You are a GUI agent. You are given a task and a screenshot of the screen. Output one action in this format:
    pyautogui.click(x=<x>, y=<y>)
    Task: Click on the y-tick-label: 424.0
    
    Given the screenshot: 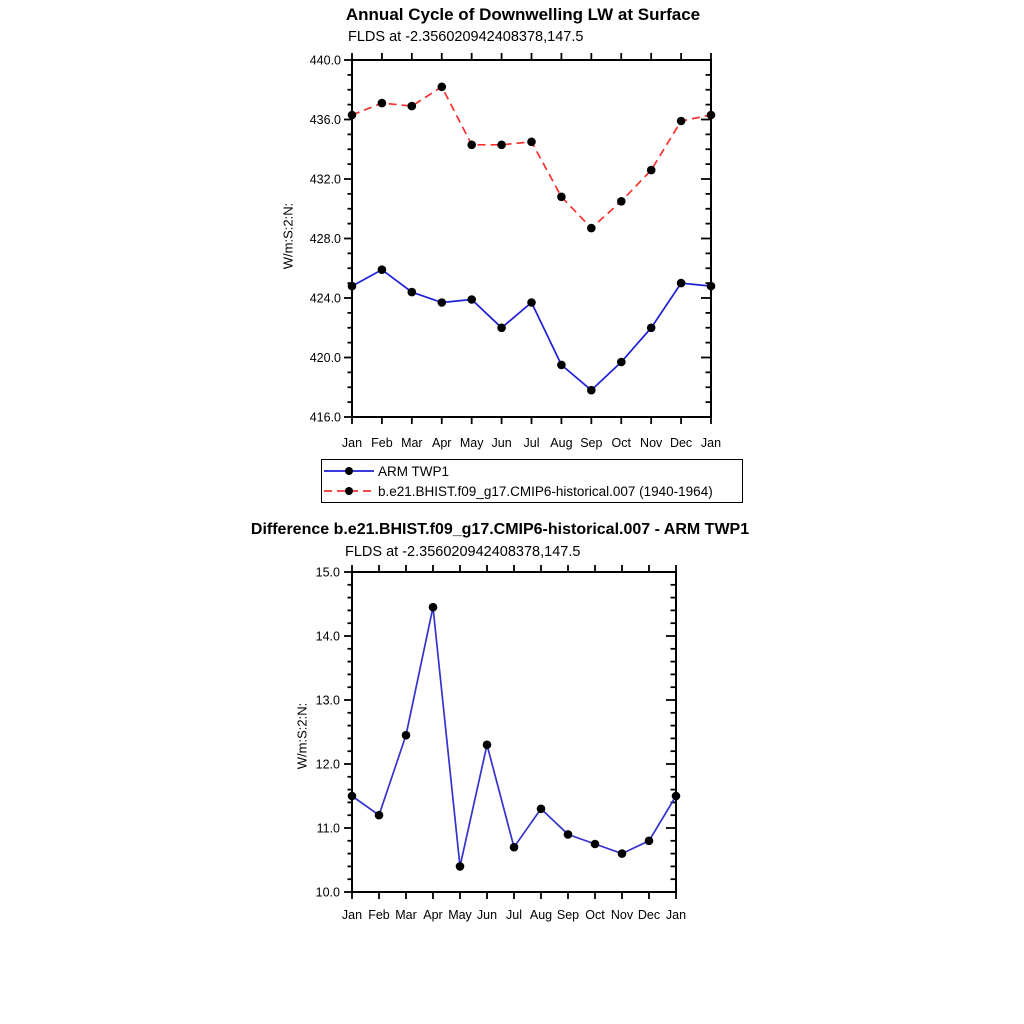 What is the action you would take?
    pyautogui.click(x=325, y=299)
    